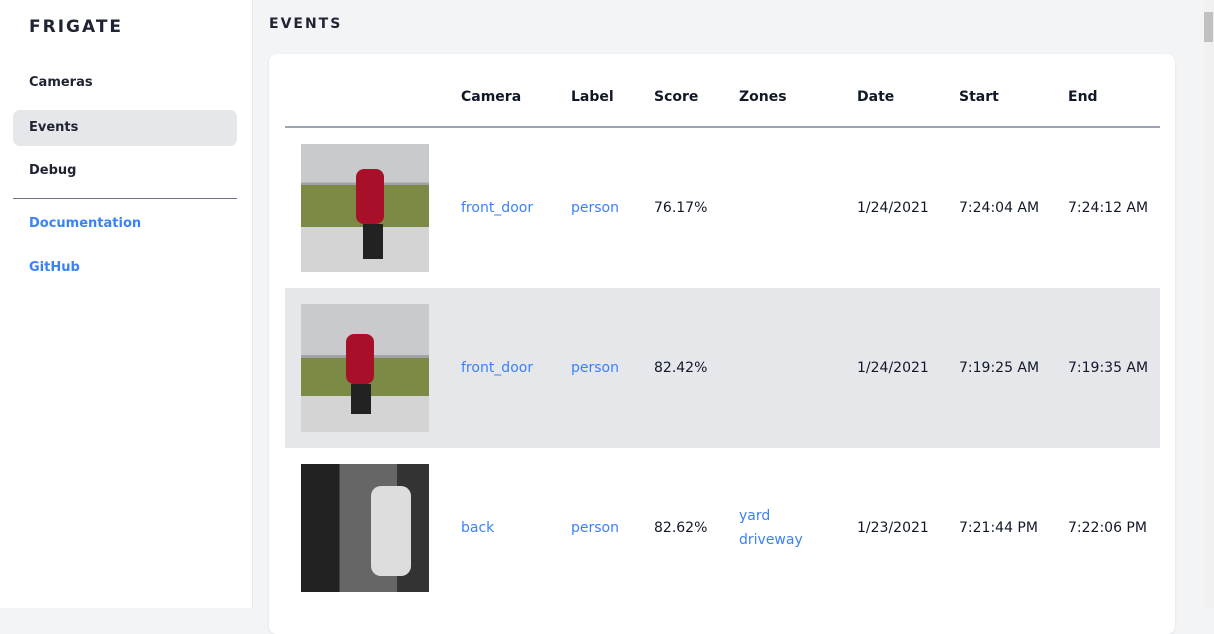 This screenshot has width=1214, height=634. Describe the element at coordinates (893, 528) in the screenshot. I see `date: 1/23/2021` at that location.